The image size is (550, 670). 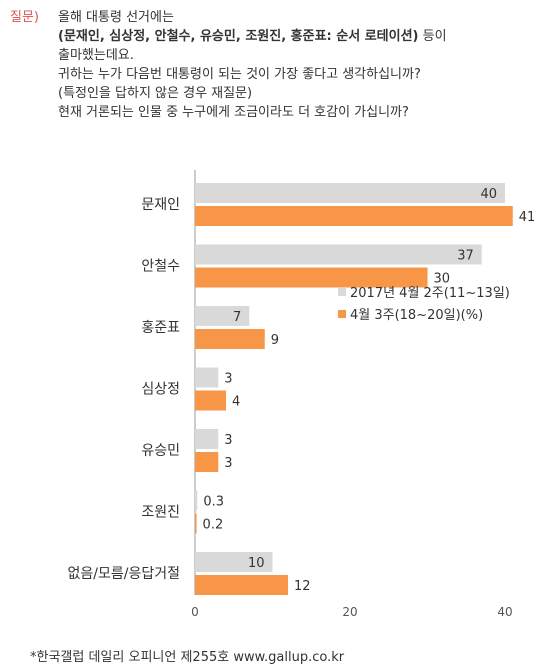 I want to click on data-label: 41, so click(x=527, y=217).